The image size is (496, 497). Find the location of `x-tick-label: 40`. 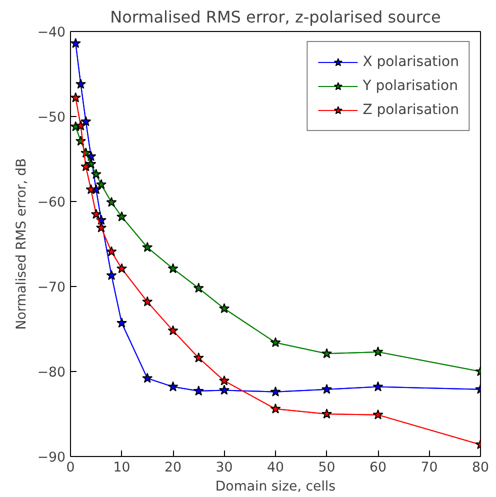

x-tick-label: 40 is located at coordinates (275, 468).